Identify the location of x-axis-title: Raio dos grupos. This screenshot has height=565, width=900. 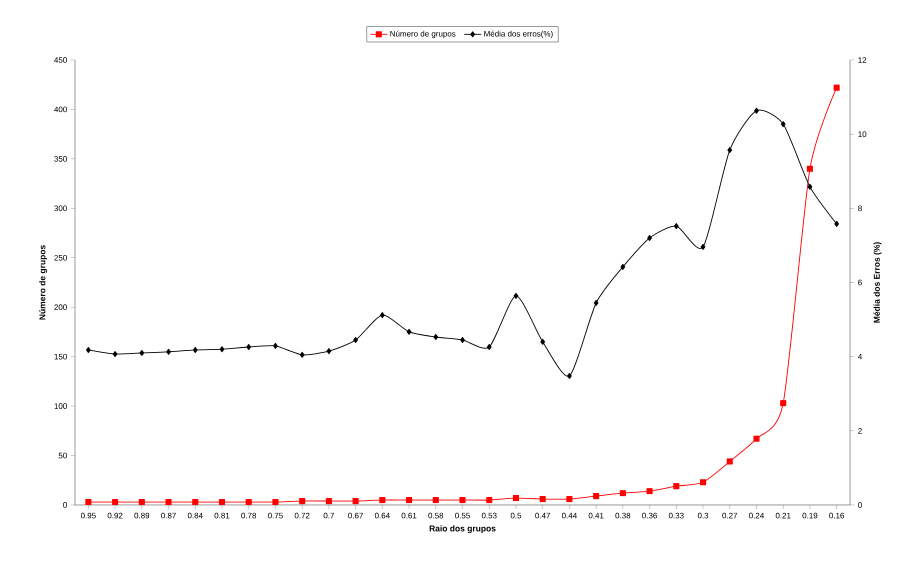
(463, 529).